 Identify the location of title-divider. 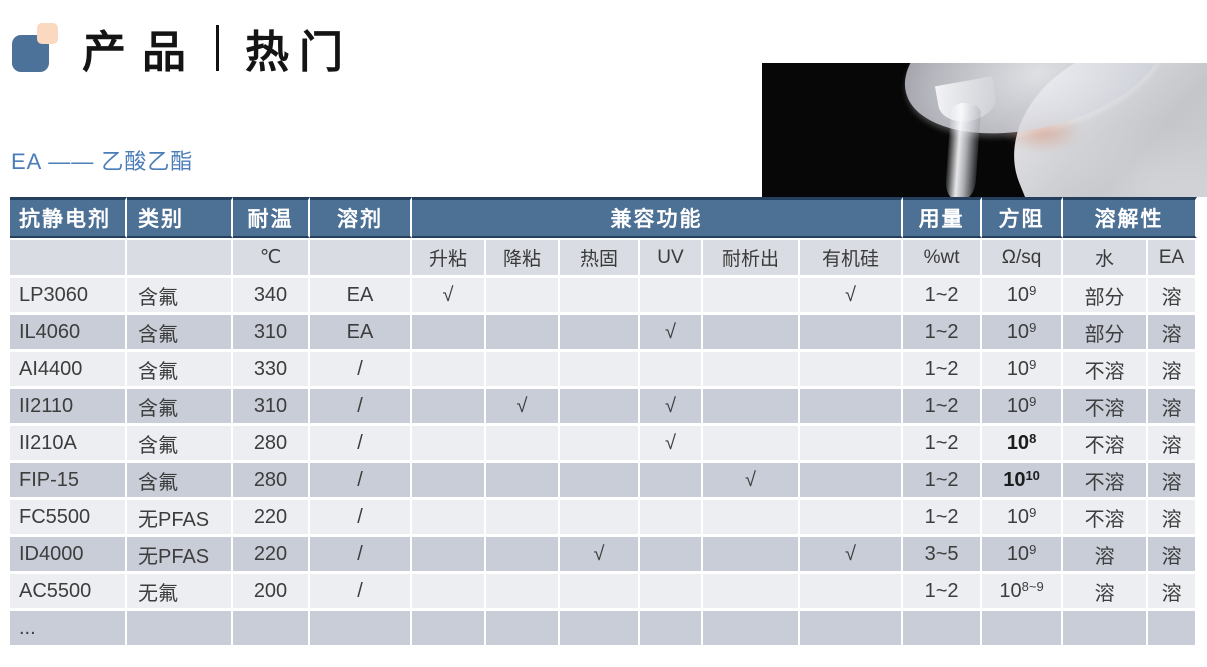
(217, 48).